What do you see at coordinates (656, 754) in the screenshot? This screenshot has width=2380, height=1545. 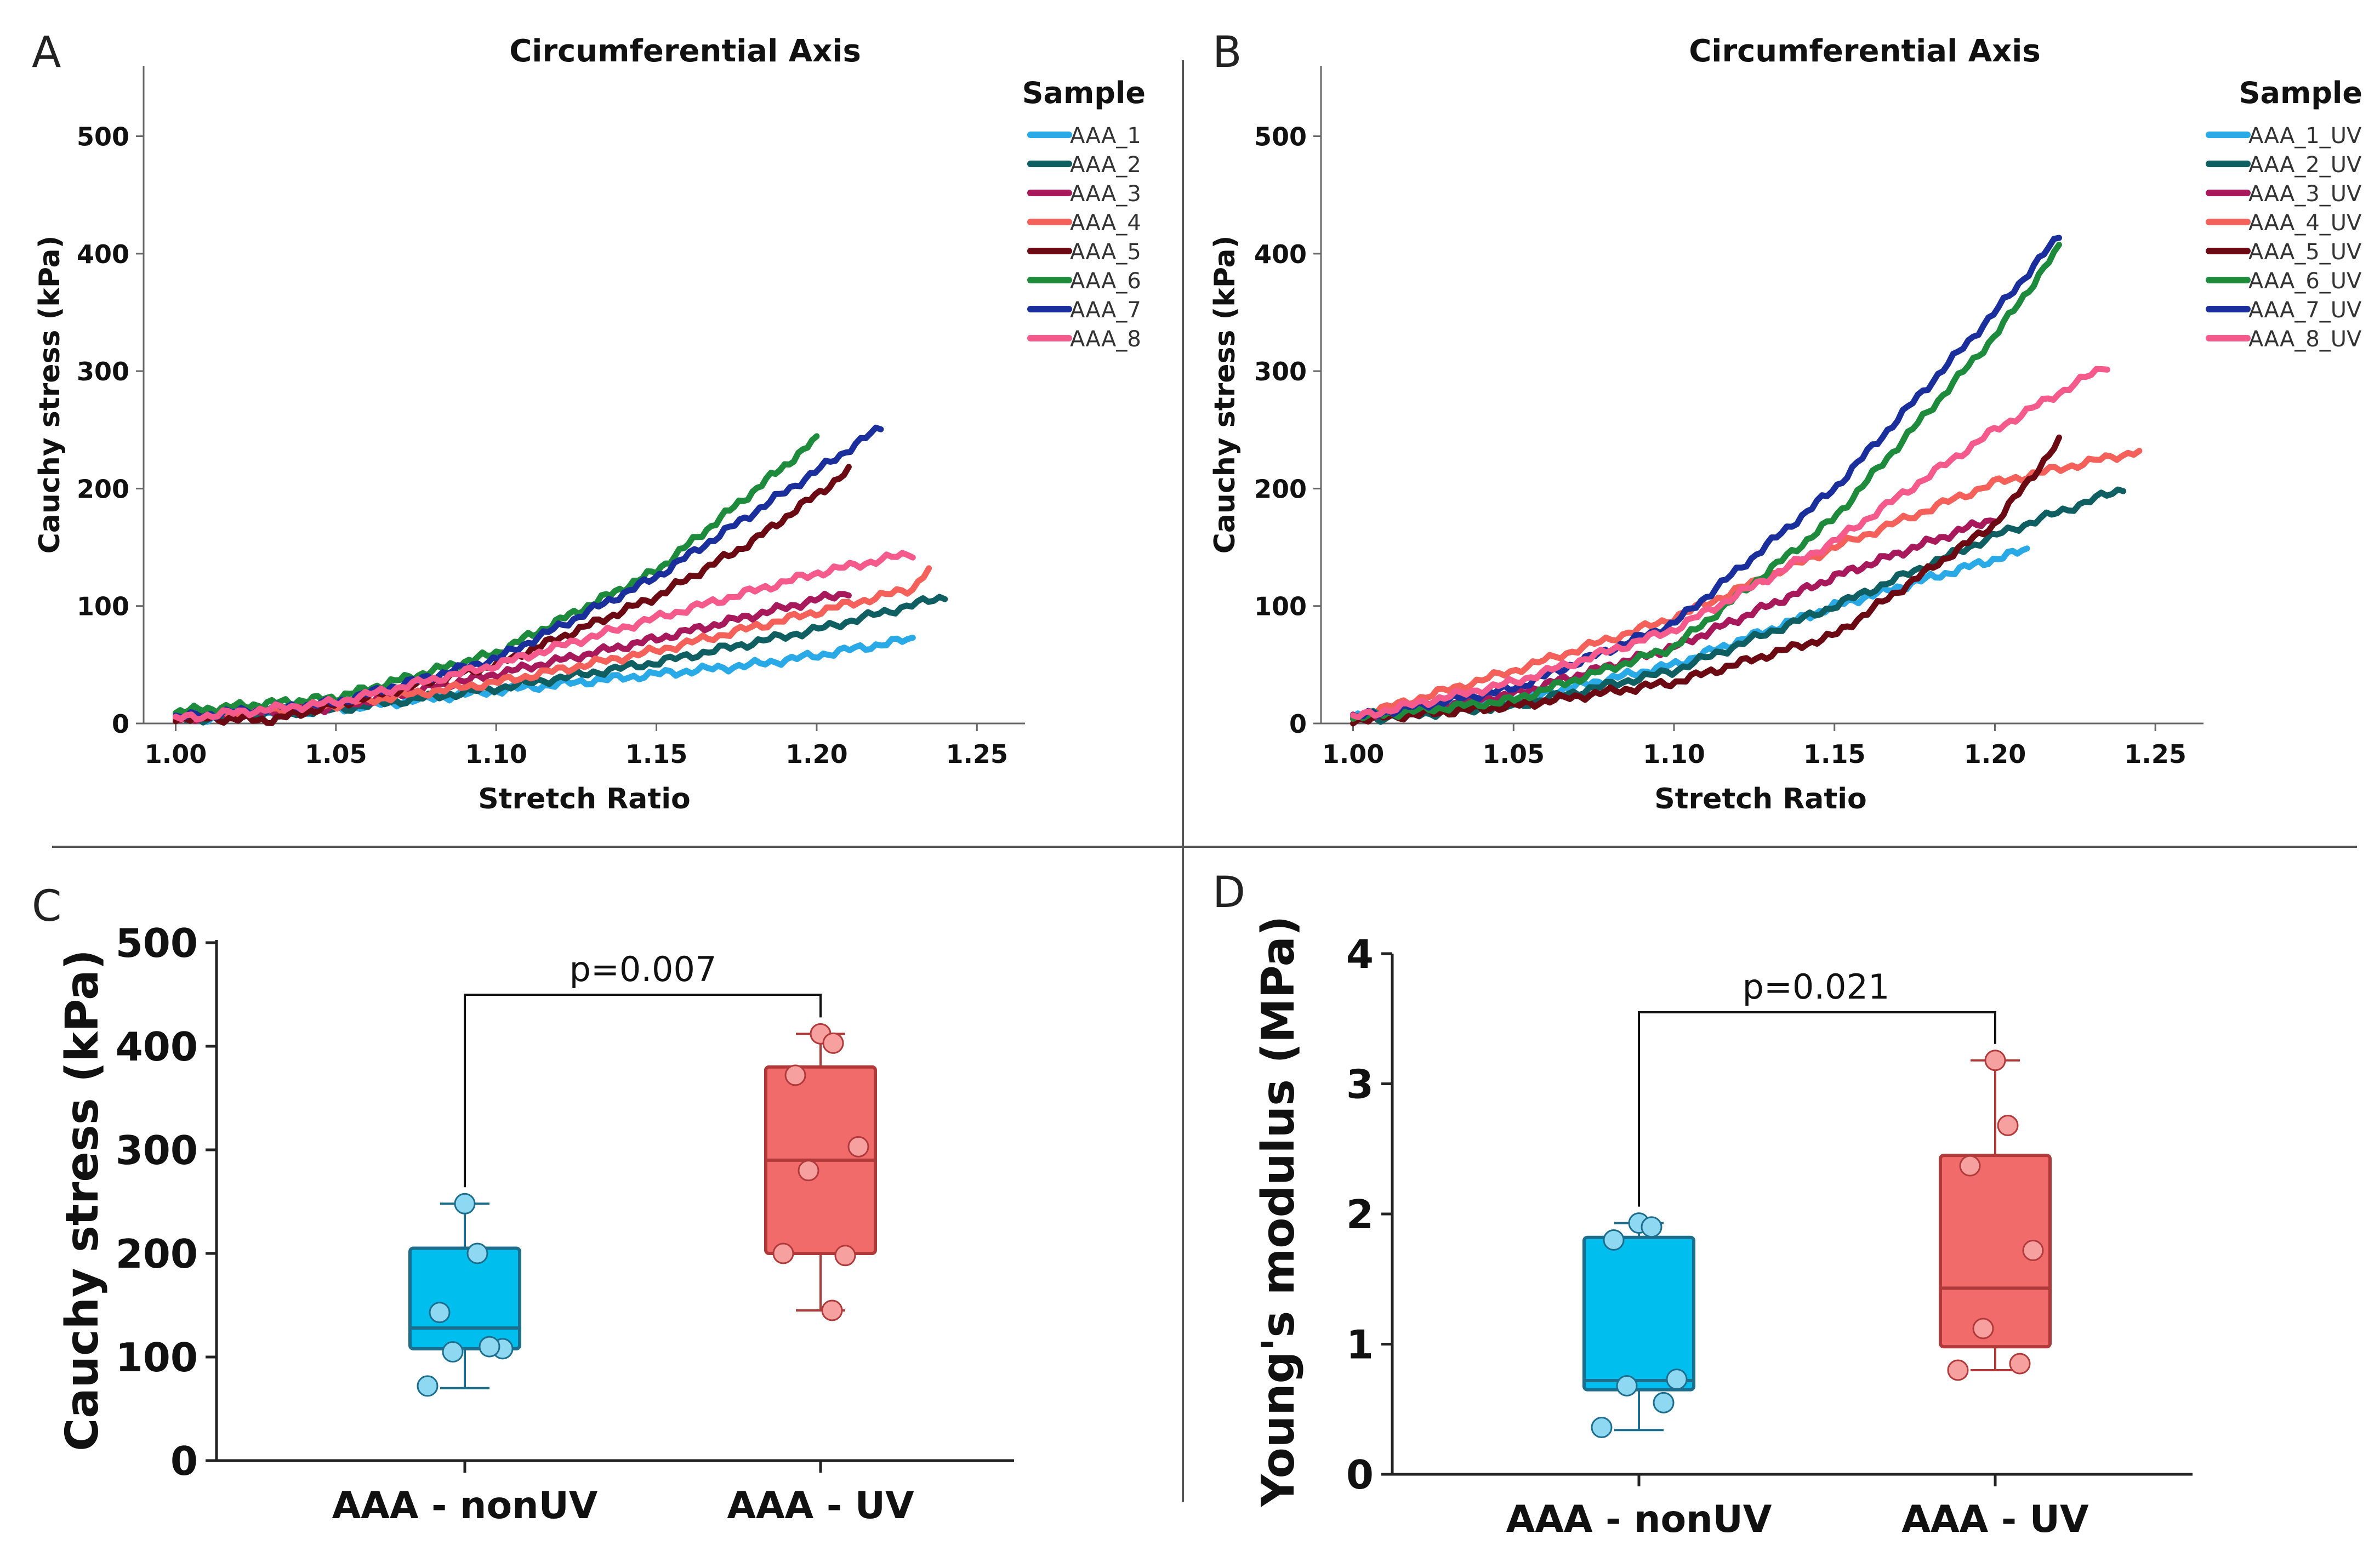 I see `a-x-tick-label: 1.15` at bounding box center [656, 754].